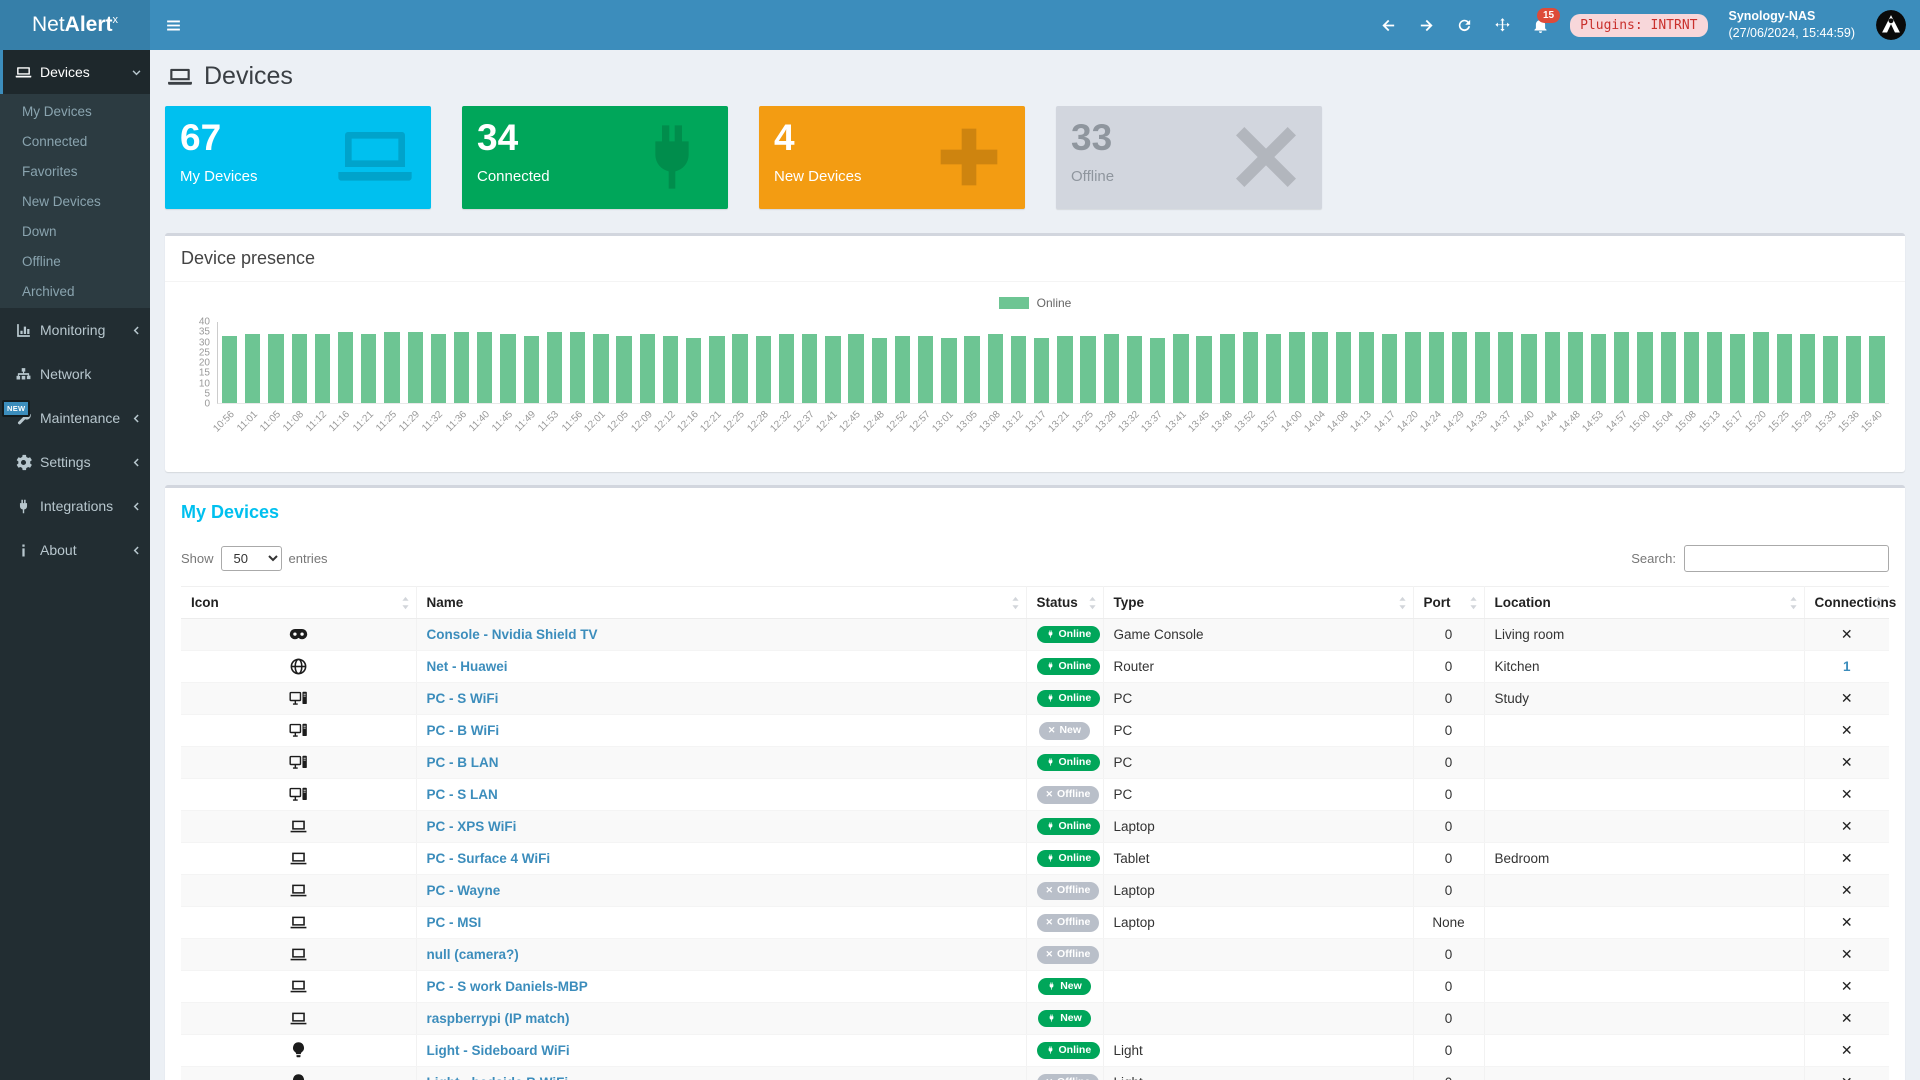 This screenshot has width=1920, height=1080. Describe the element at coordinates (1073, 1078) in the screenshot. I see `status-text: Offline` at that location.